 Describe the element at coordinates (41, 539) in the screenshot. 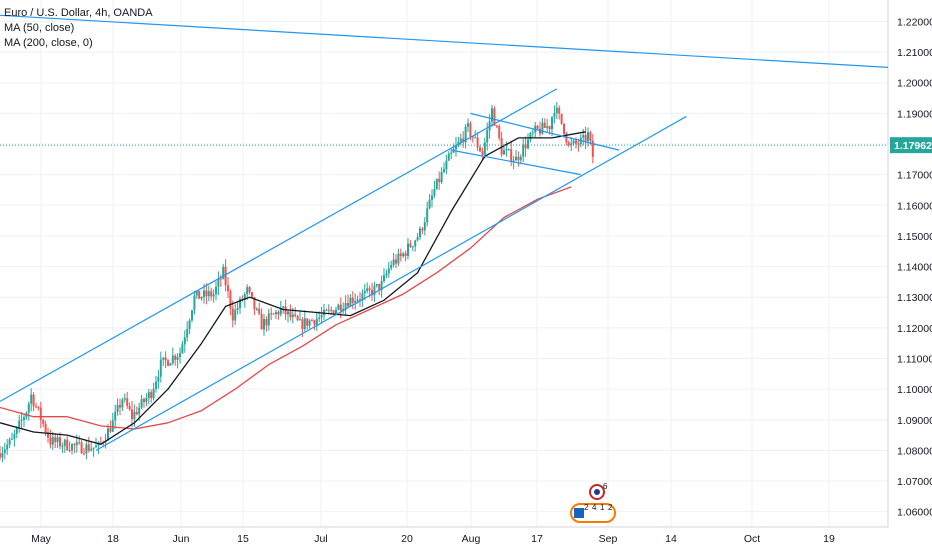

I see `time-tick-label: May` at that location.